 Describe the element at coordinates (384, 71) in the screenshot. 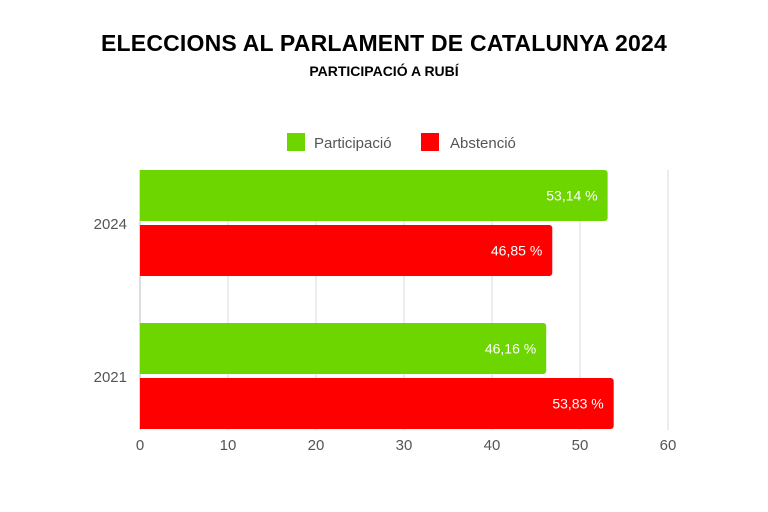

I see `chart-subtitle: PARTICIPACIÓ A RUBÍ` at that location.